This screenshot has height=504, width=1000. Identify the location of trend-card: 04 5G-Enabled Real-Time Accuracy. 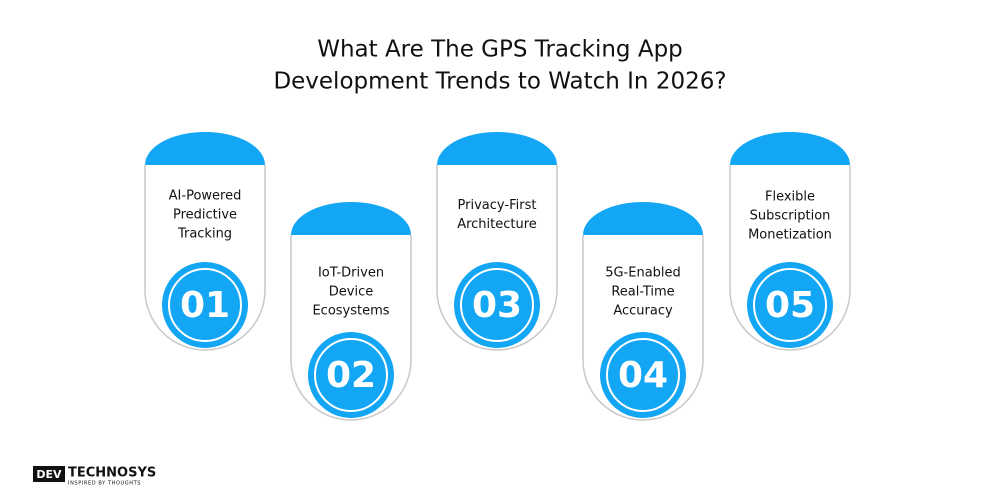
(643, 311).